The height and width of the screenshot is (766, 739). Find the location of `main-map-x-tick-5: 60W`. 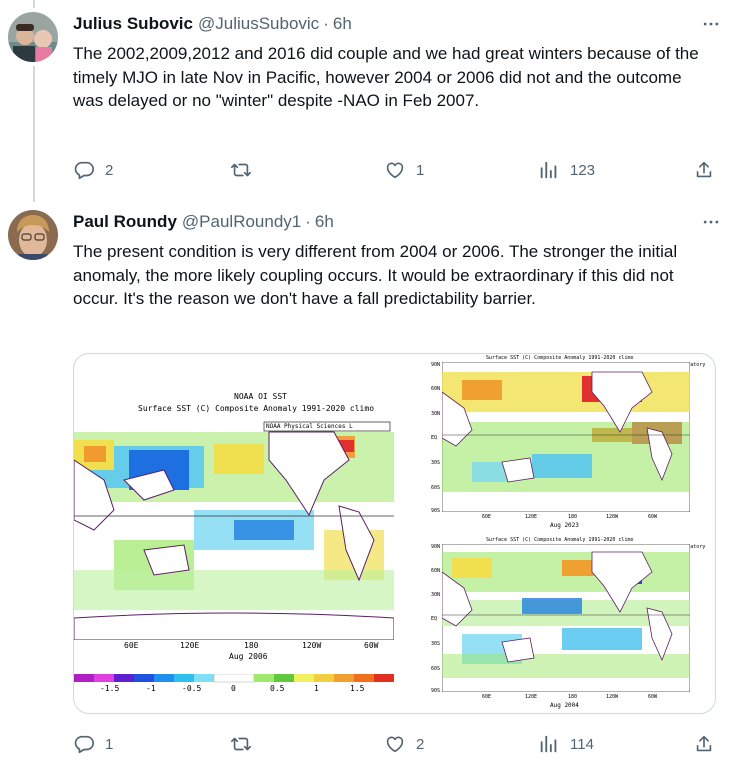

main-map-x-tick-5: 60W is located at coordinates (371, 645).